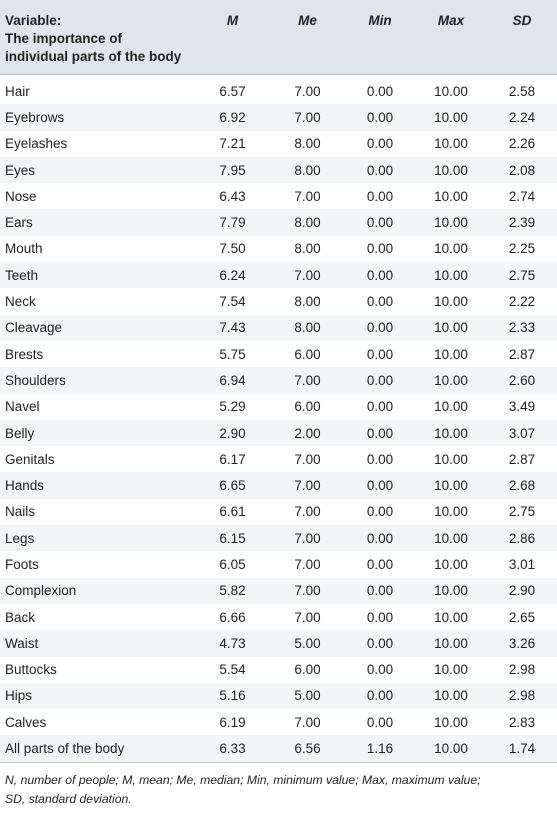 The image size is (557, 836). I want to click on table-row: Eyelashes 7.21 8.00 0.00 10.00 2.26, so click(278, 143).